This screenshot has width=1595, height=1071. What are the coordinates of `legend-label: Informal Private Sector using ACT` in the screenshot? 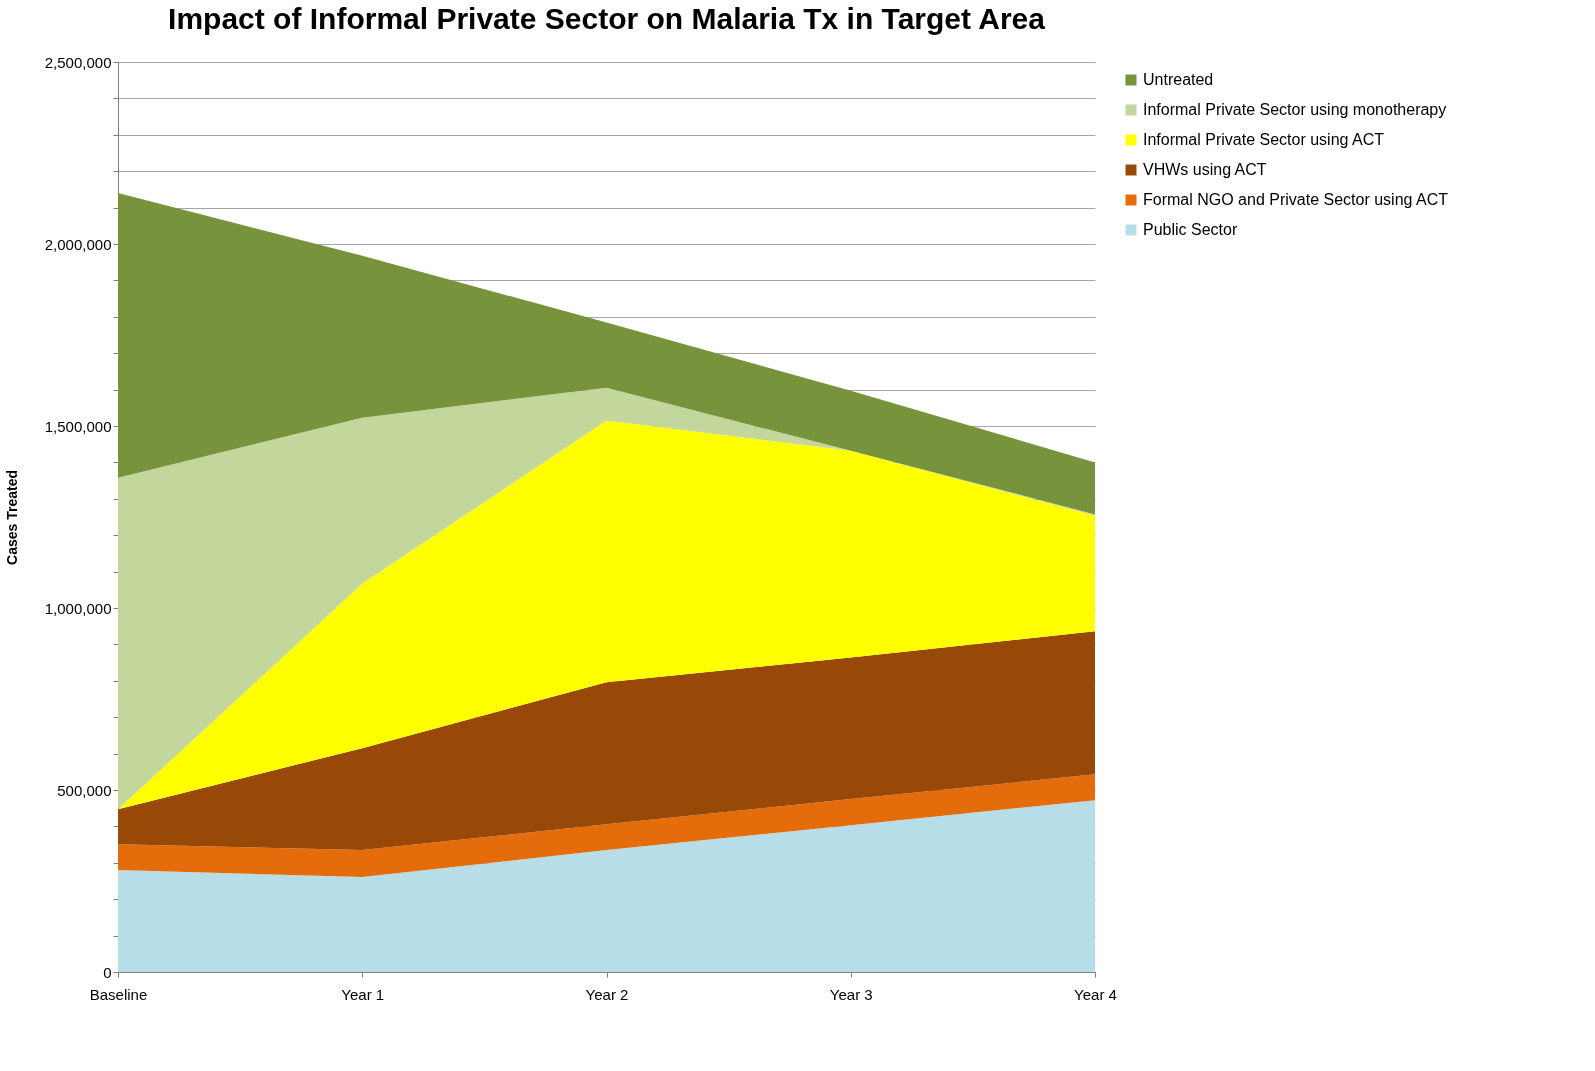 It's located at (1264, 139).